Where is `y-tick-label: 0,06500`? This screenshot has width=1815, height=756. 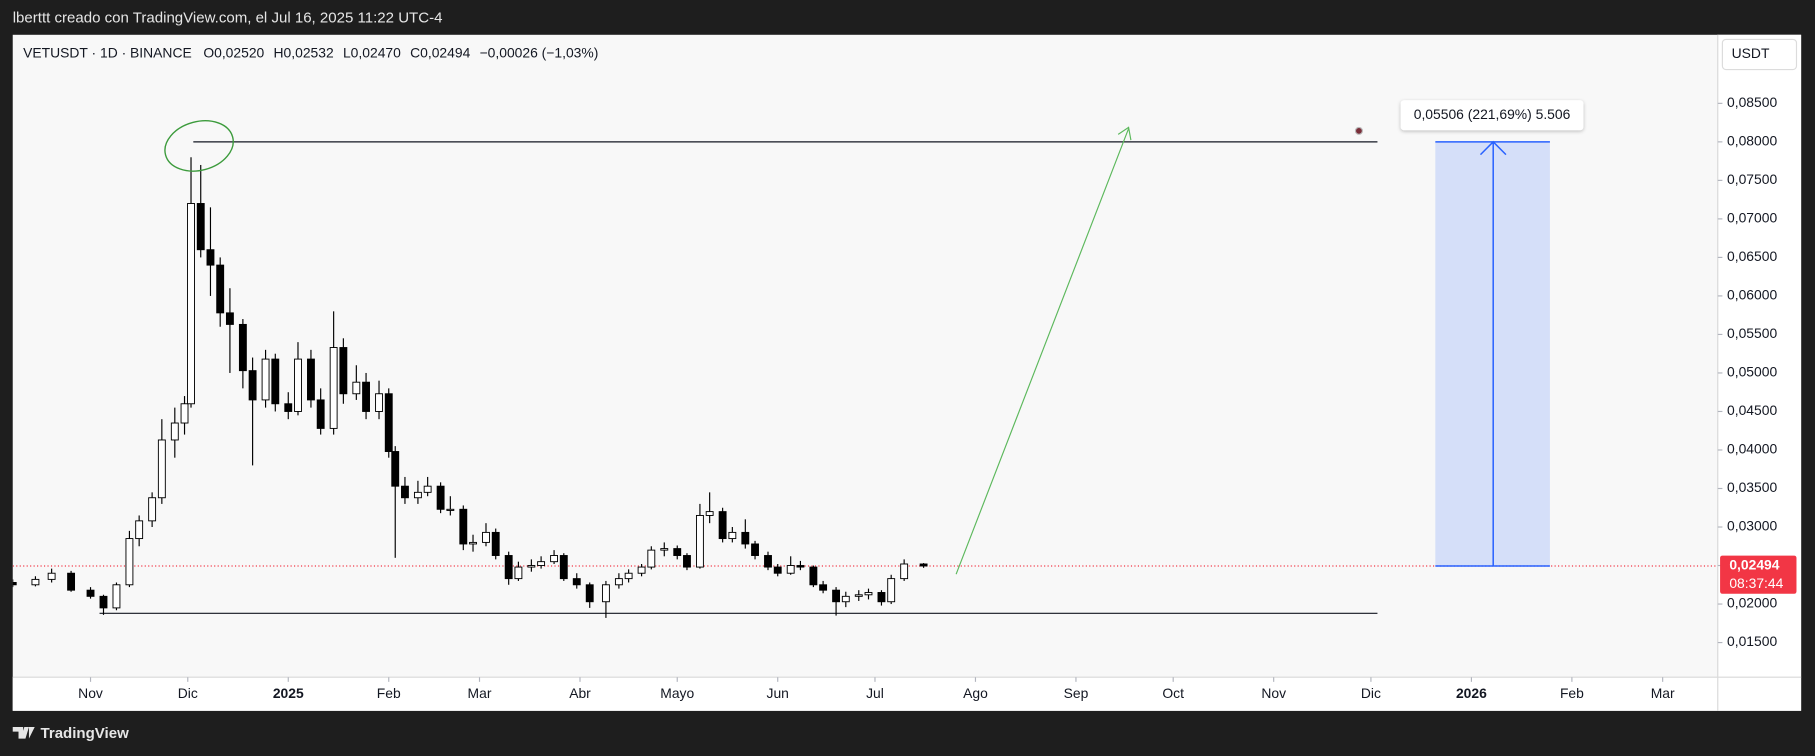 y-tick-label: 0,06500 is located at coordinates (1752, 256).